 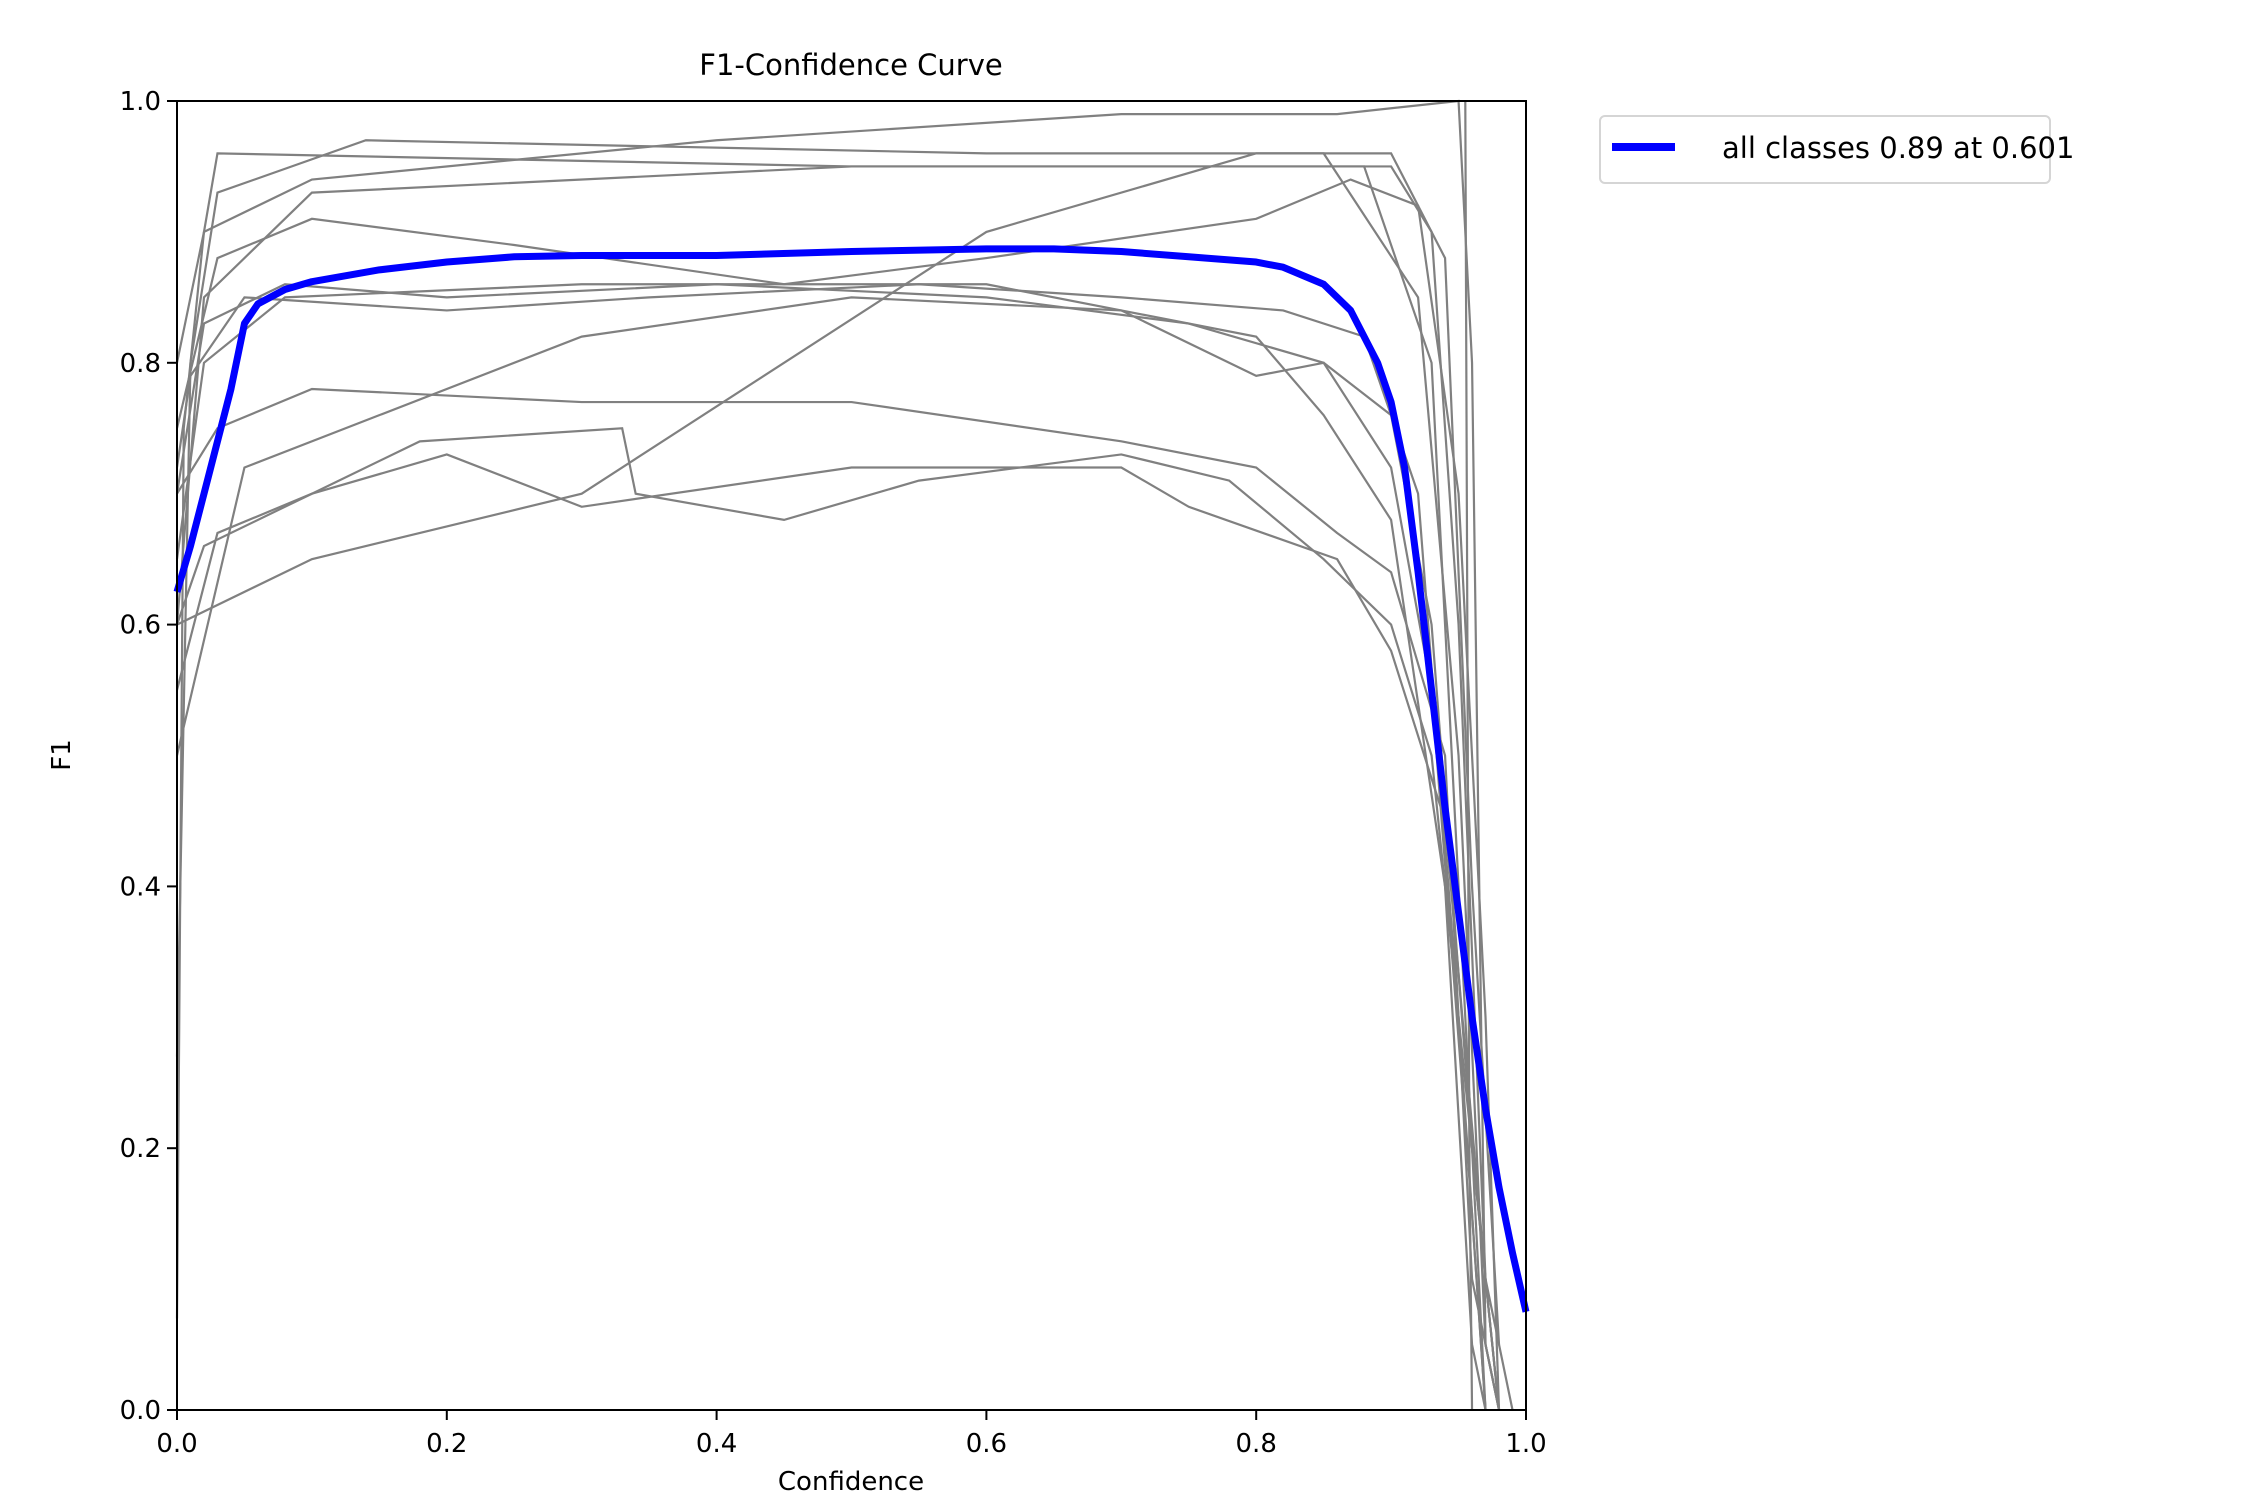 What do you see at coordinates (850, 65) in the screenshot?
I see `chart-title: F1-Confidence Curve` at bounding box center [850, 65].